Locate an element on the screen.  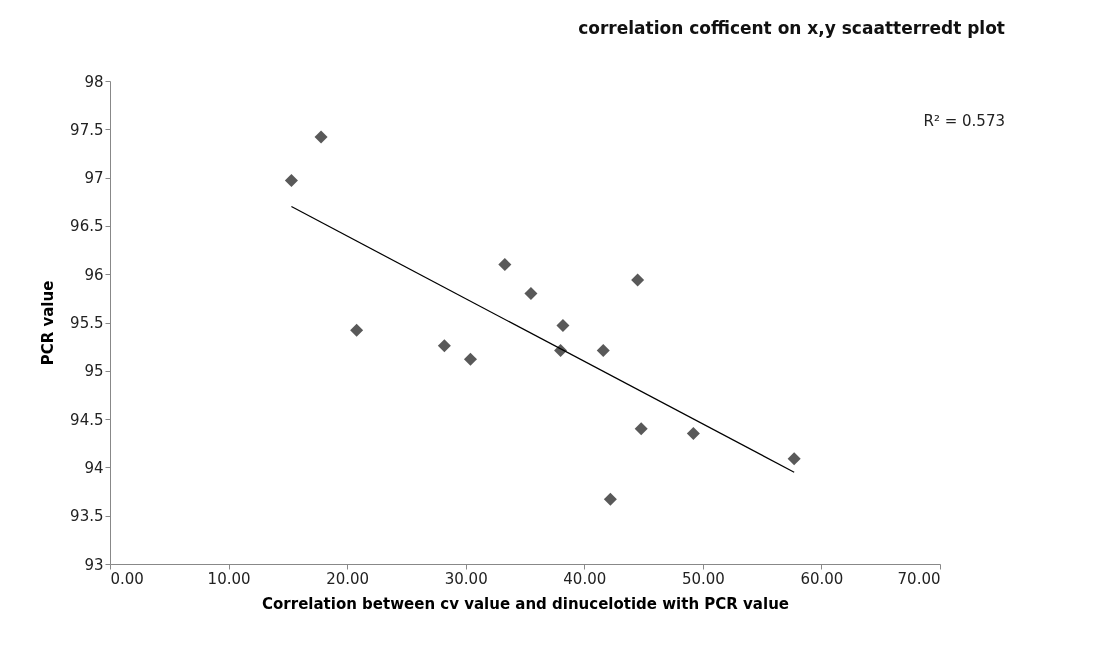
x-tick-label: 40.00 is located at coordinates (585, 578).